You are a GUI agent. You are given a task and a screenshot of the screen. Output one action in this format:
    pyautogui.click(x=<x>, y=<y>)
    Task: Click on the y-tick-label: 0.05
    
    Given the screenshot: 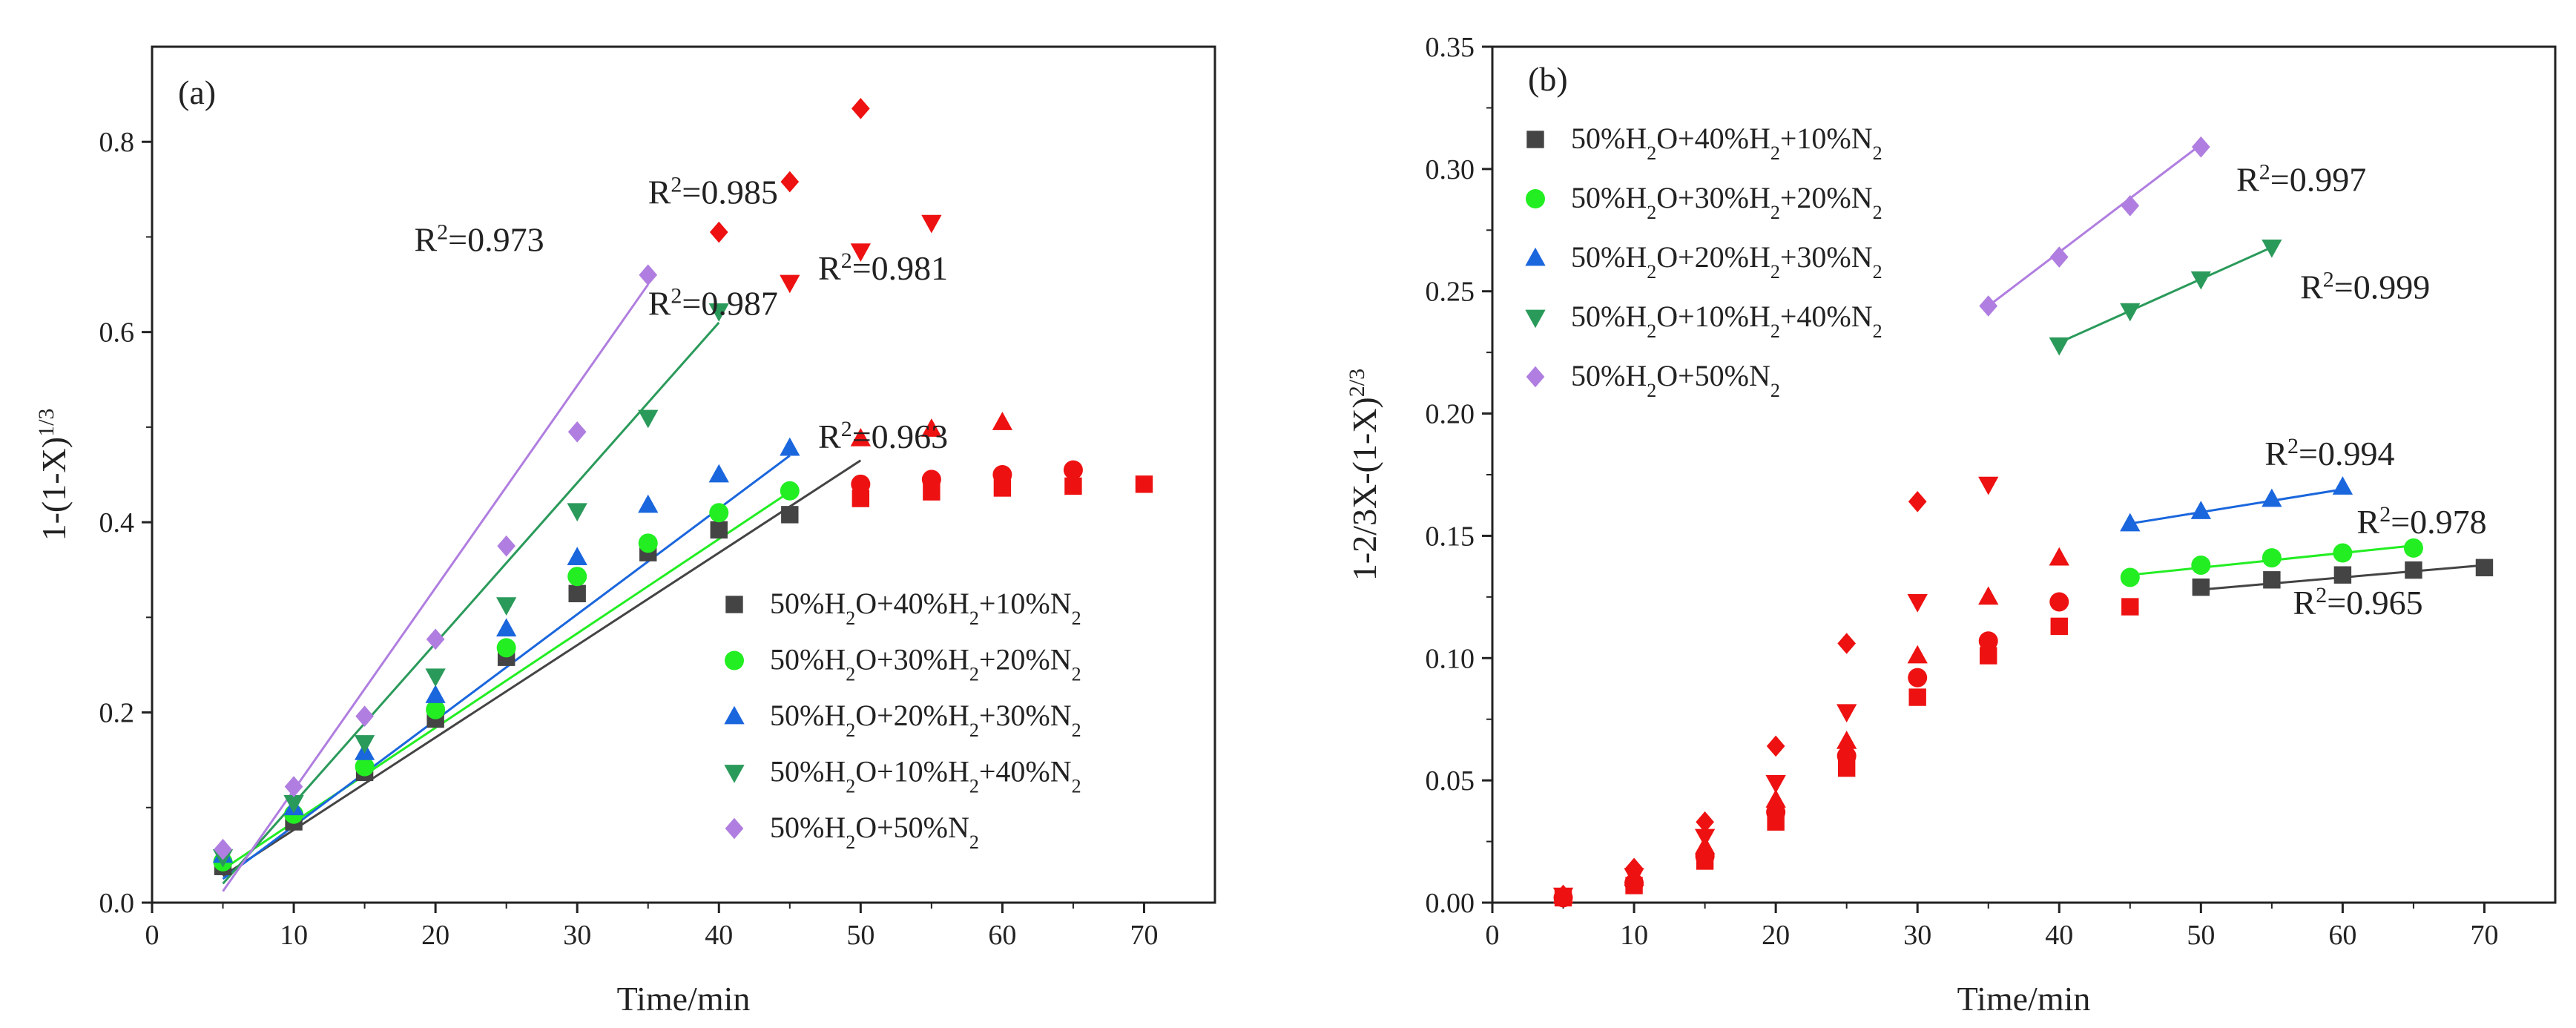 What is the action you would take?
    pyautogui.click(x=1451, y=781)
    